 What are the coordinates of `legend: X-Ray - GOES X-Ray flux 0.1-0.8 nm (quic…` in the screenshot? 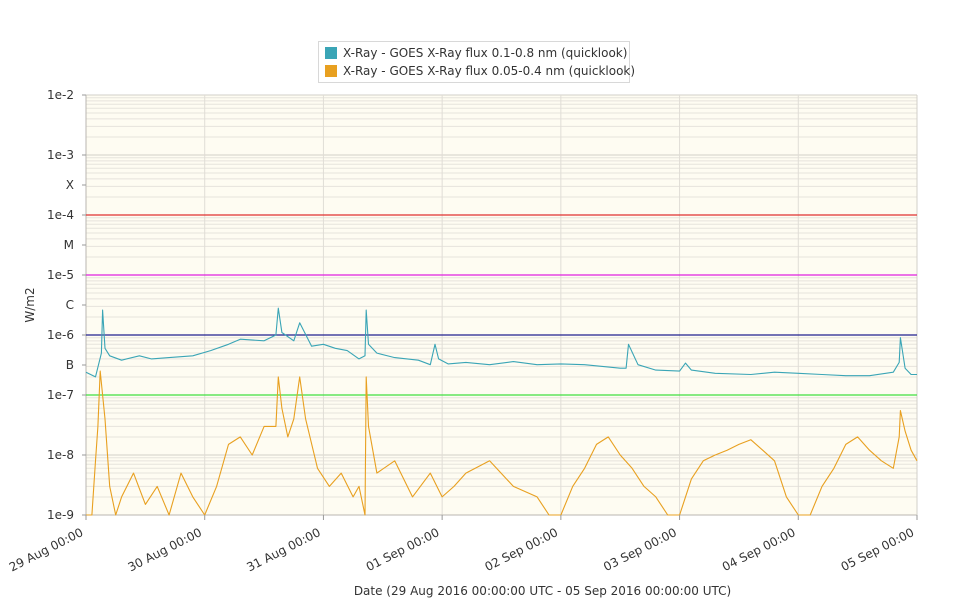 It's located at (476, 62).